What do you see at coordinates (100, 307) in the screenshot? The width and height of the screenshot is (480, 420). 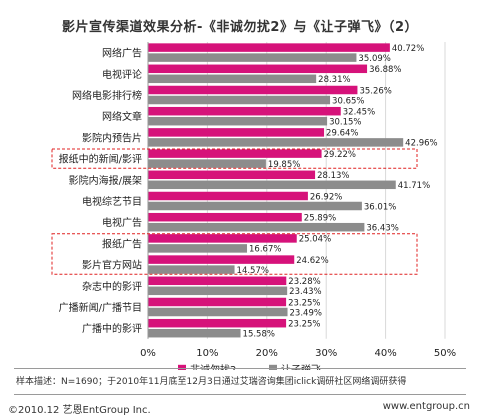 I see `category-label: 广播新闻/广播节目` at bounding box center [100, 307].